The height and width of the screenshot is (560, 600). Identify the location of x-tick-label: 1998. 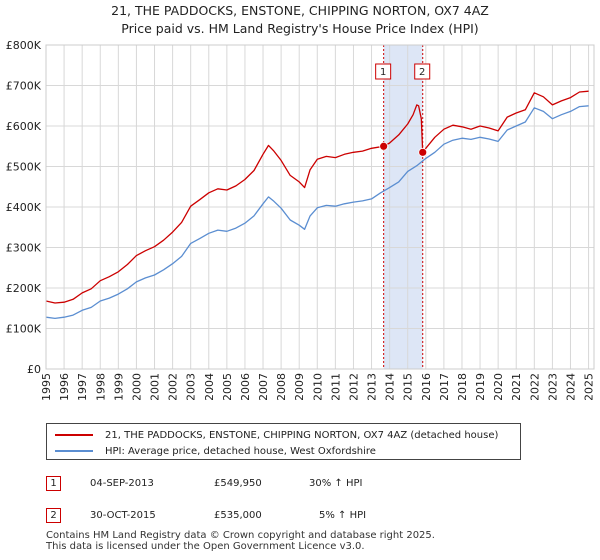
(100, 386).